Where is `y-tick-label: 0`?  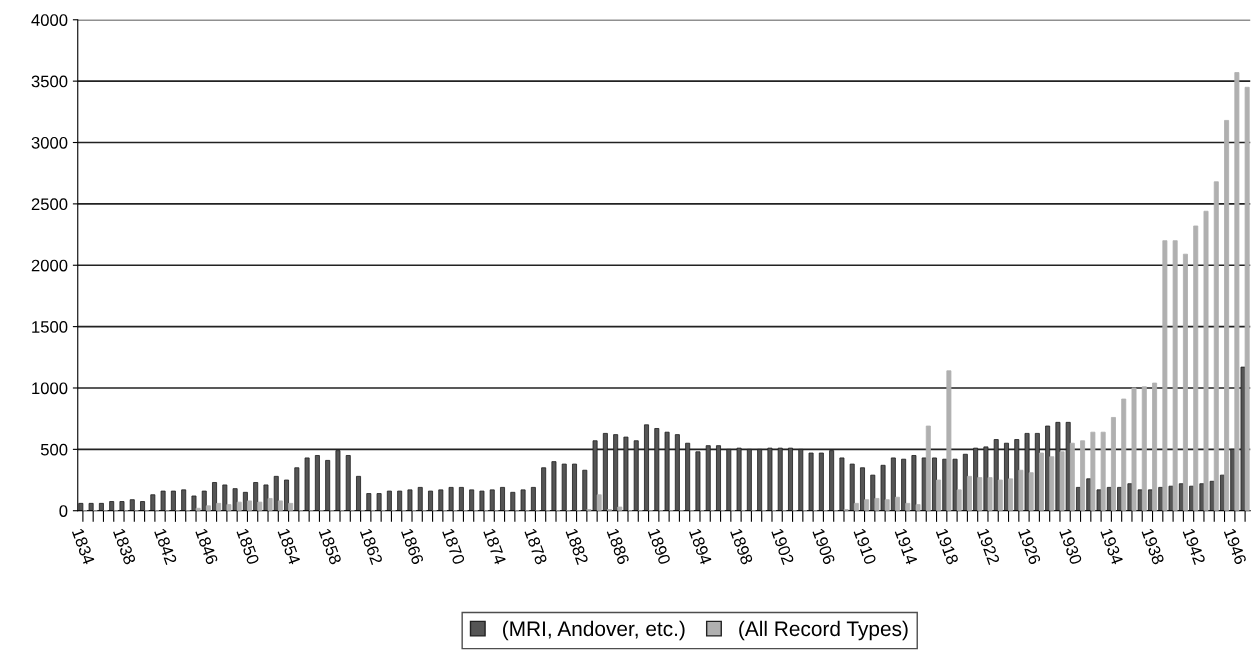
y-tick-label: 0 is located at coordinates (63, 511).